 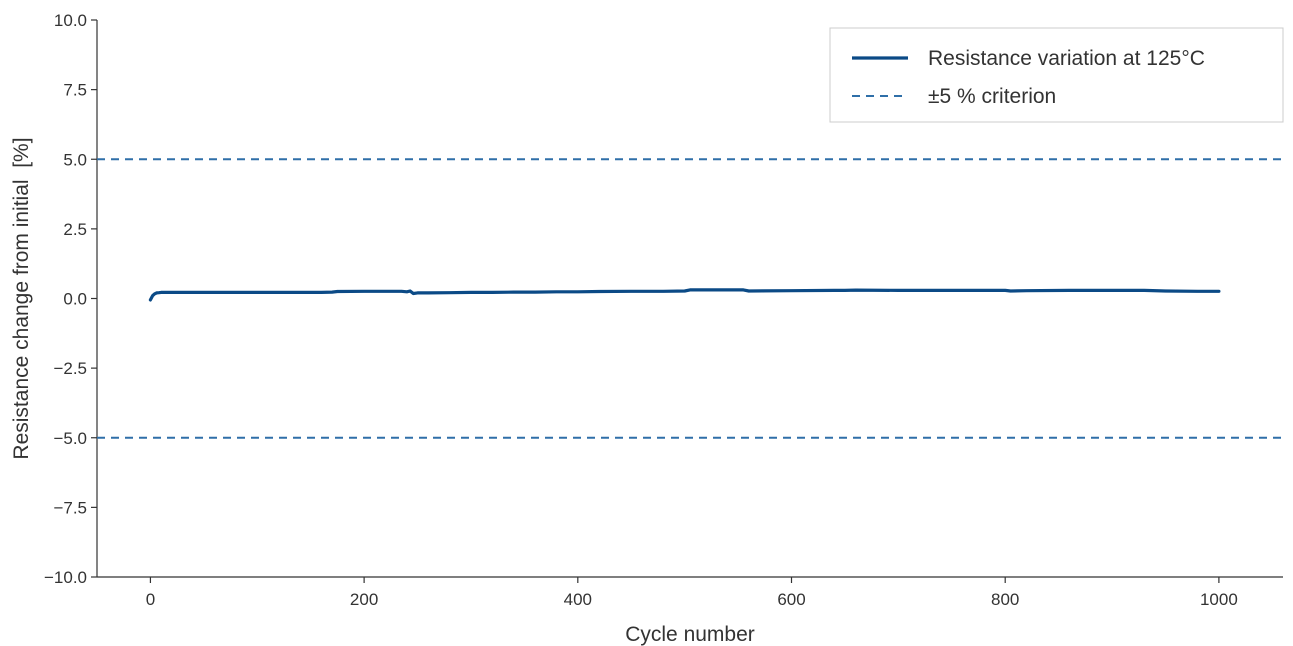 I want to click on y-tick-label: −5.0, so click(x=70, y=438).